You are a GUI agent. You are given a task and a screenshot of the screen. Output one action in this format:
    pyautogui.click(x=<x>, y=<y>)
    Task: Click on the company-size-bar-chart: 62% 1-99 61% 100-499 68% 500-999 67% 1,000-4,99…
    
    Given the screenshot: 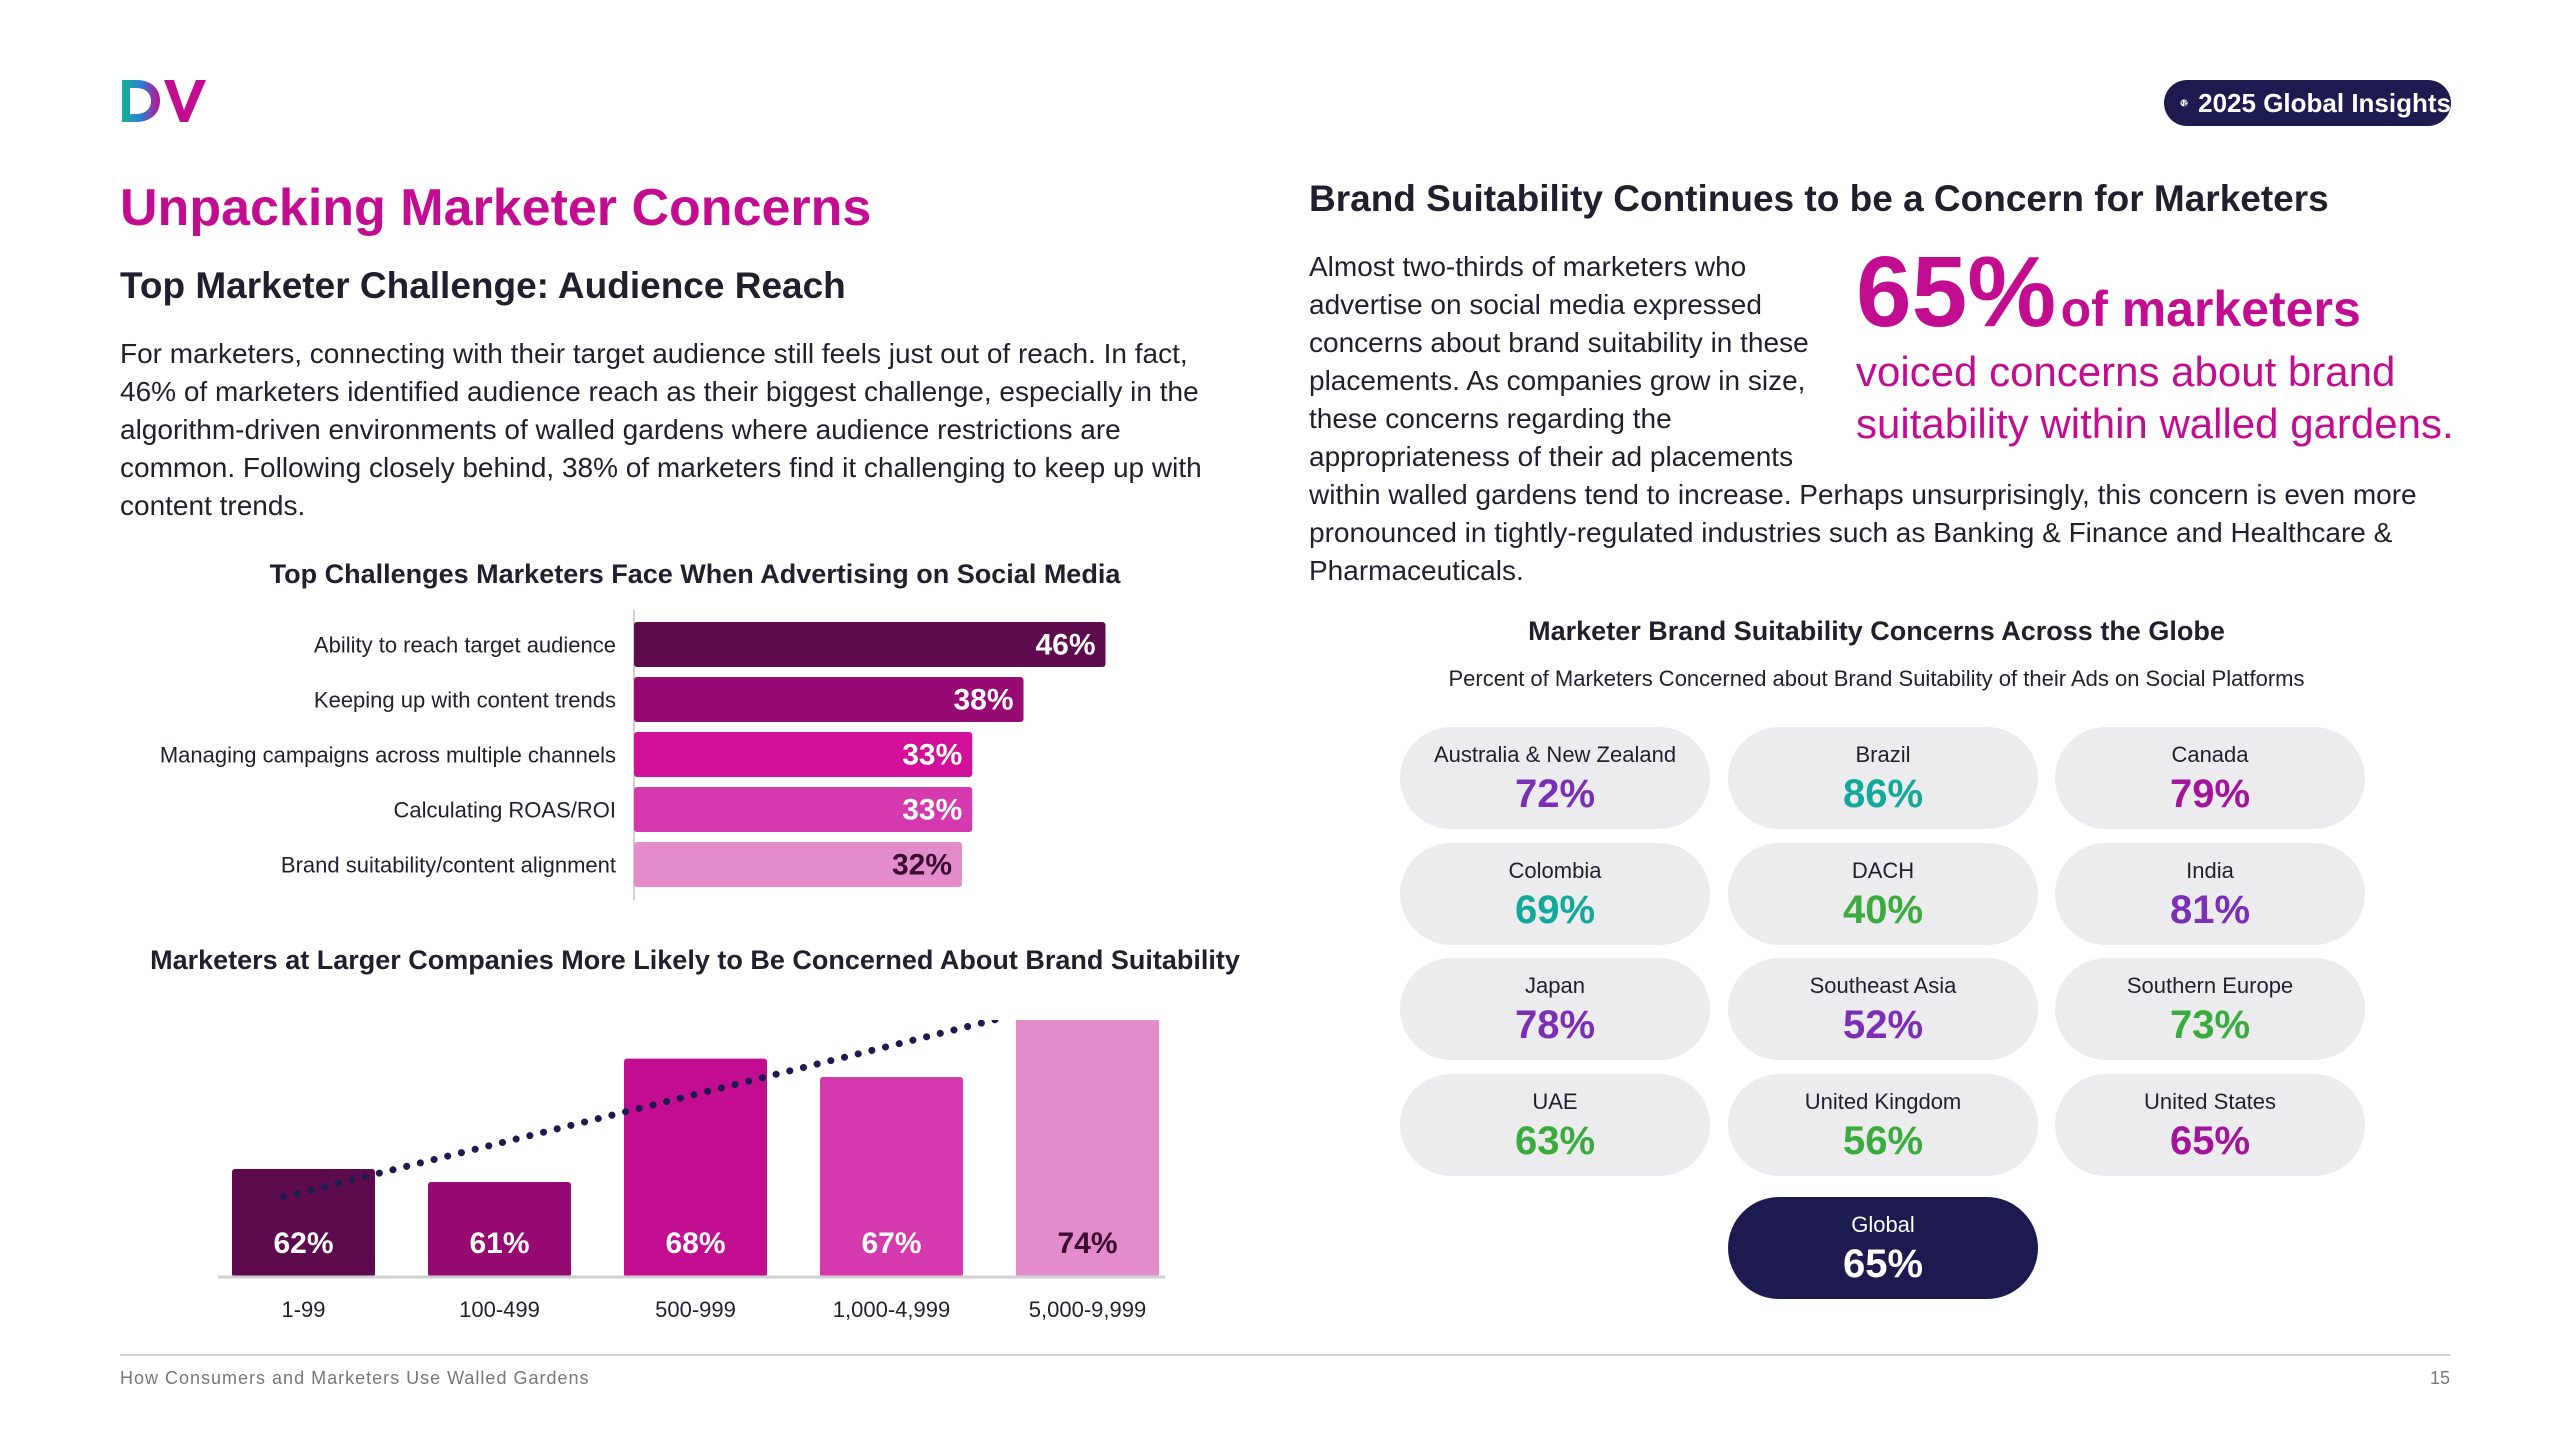 What is the action you would take?
    pyautogui.click(x=691, y=1170)
    